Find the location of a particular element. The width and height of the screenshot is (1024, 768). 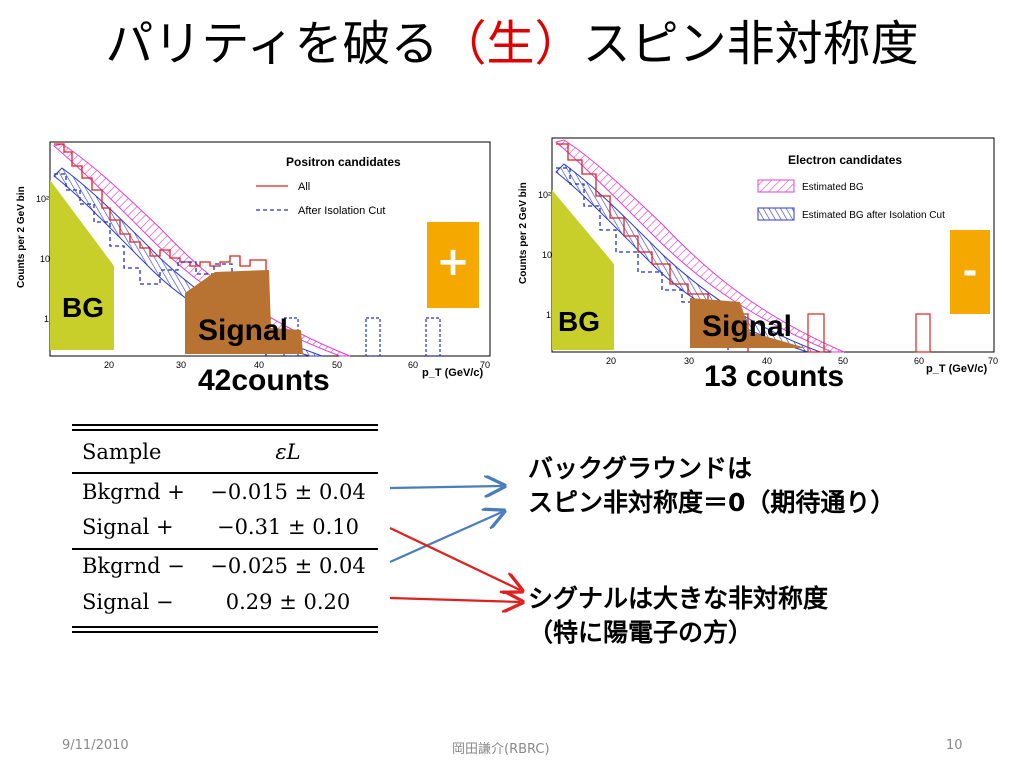

note-sig-line1: シグナルは大きな非対称度 is located at coordinates (678, 598).